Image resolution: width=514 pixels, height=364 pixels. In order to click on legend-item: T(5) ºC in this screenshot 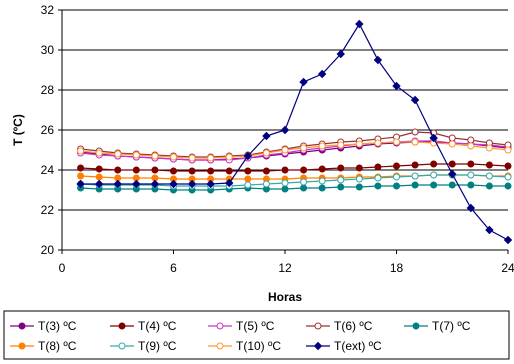, I will do `click(241, 326)`.